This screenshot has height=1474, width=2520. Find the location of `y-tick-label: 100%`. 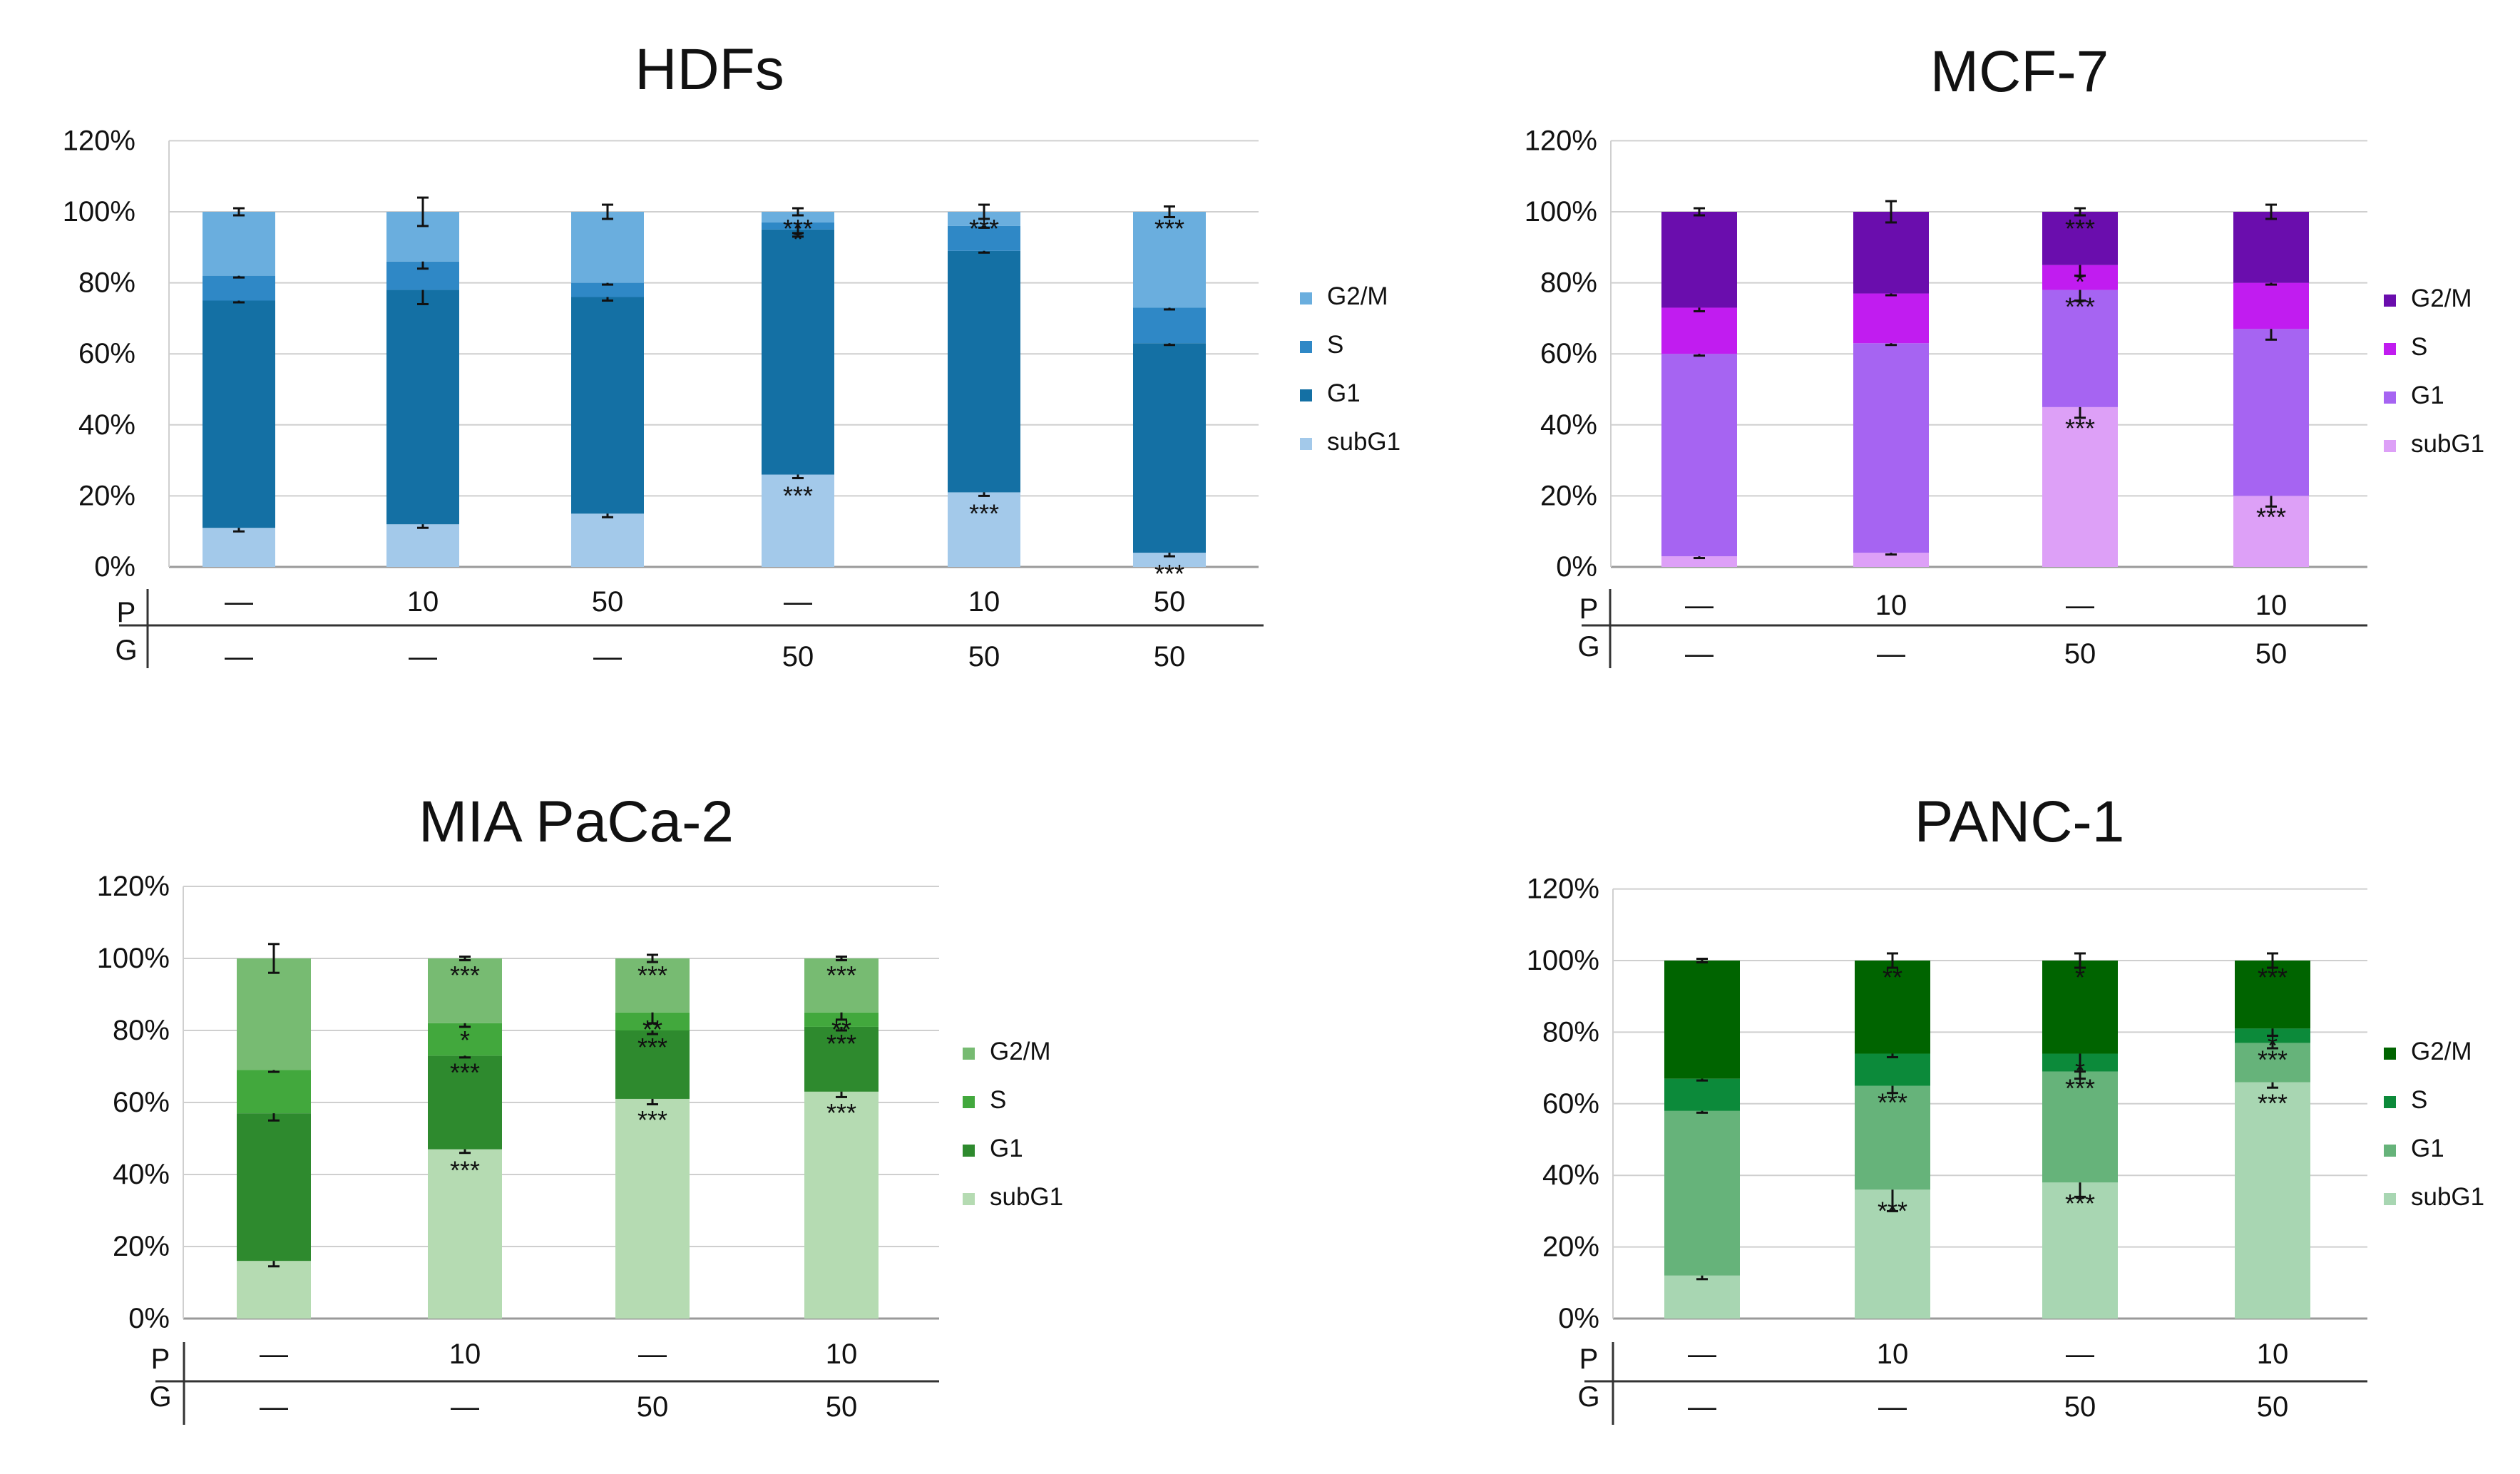

y-tick-label: 100% is located at coordinates (1561, 211).